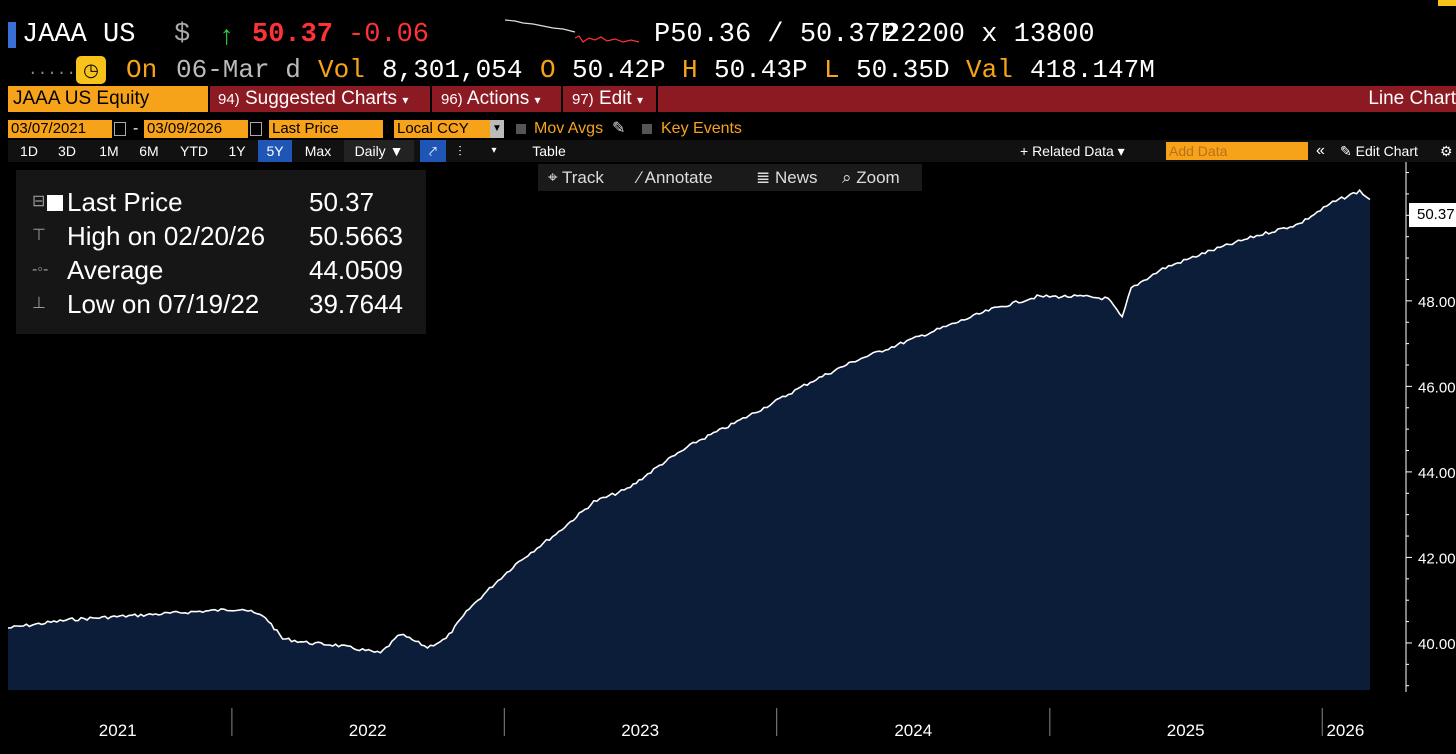  I want to click on up-arrow-icon: ↑, so click(227, 35).